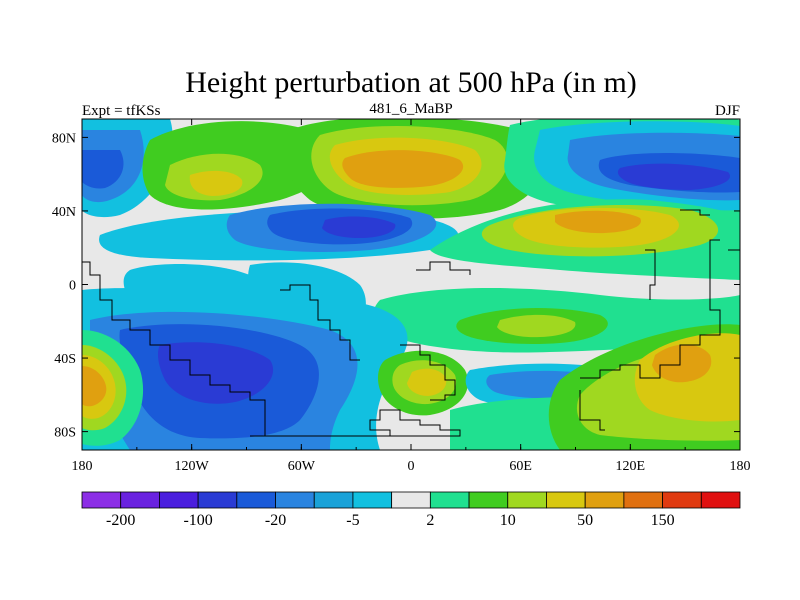 The image size is (800, 600). What do you see at coordinates (65, 359) in the screenshot?
I see `y-tick-label: 40S` at bounding box center [65, 359].